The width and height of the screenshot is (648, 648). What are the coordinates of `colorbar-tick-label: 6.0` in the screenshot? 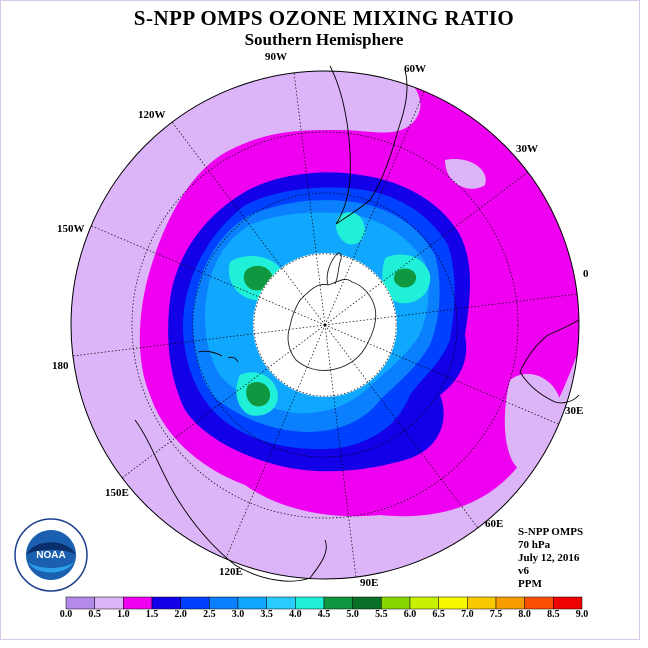 It's located at (410, 614).